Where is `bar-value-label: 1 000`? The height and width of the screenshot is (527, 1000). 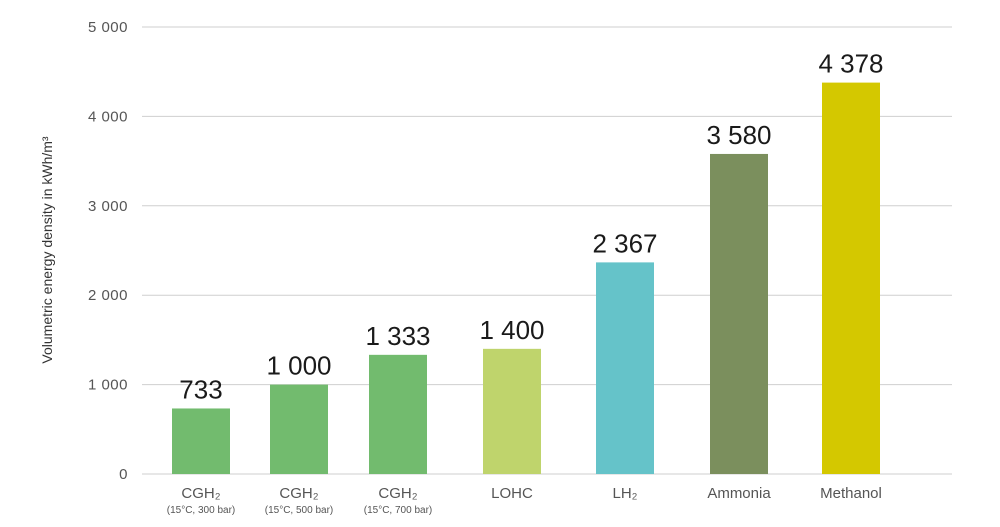
bar-value-label: 1 000 is located at coordinates (298, 366).